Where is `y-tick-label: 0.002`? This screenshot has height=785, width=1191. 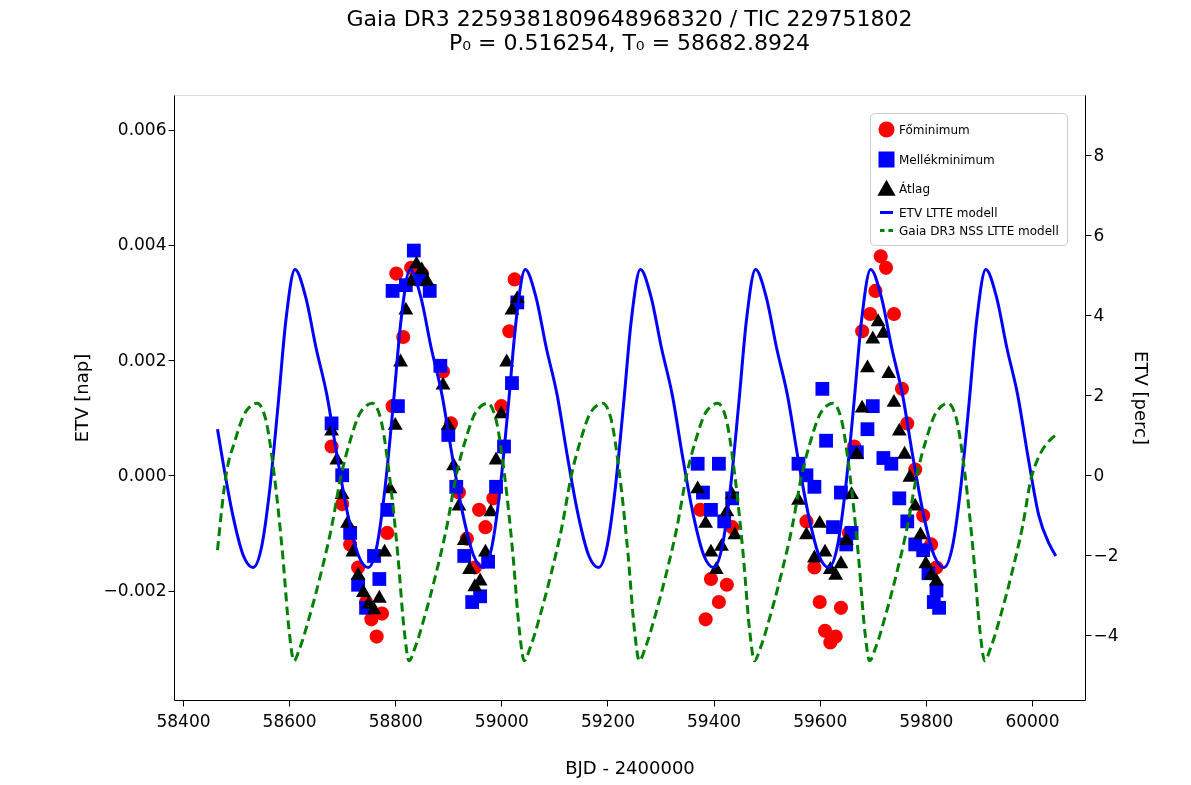 y-tick-label: 0.002 is located at coordinates (142, 359).